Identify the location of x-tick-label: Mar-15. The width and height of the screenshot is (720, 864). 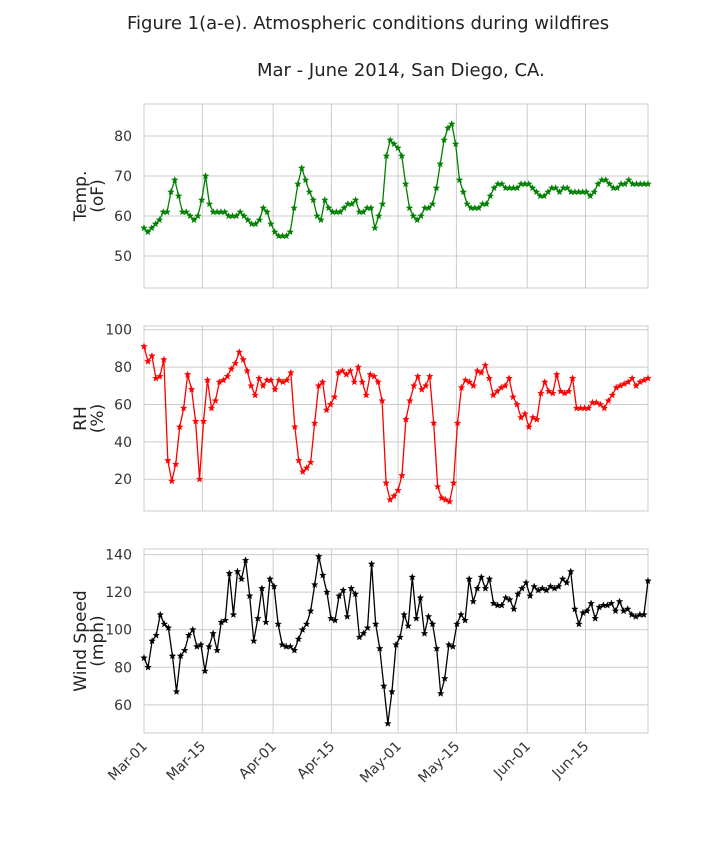
(187, 762).